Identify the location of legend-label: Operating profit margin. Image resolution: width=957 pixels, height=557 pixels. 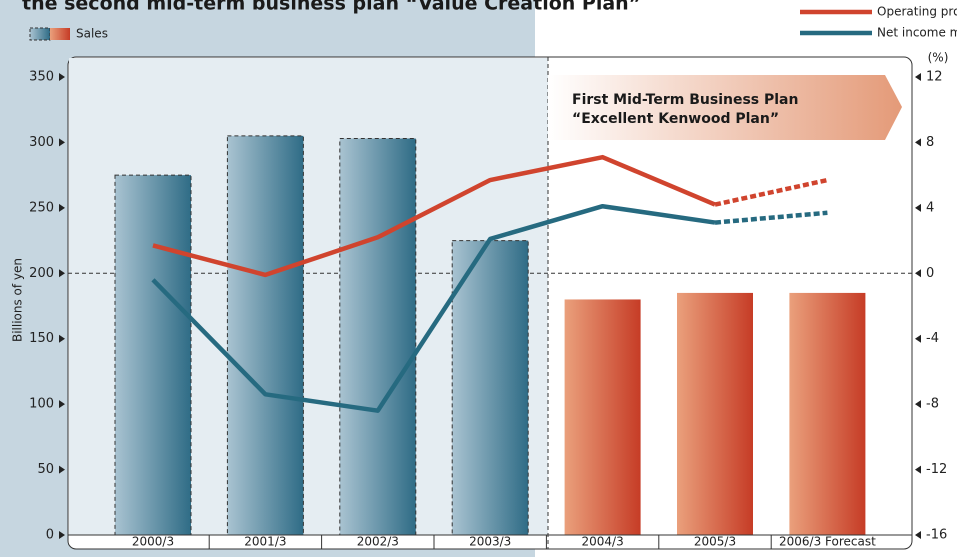
(917, 12).